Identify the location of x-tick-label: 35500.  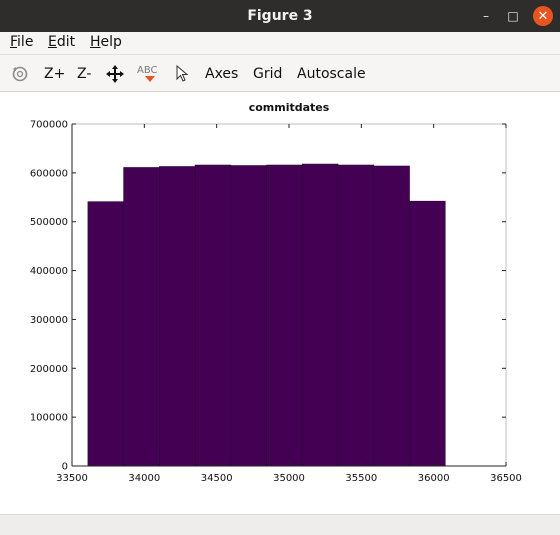
(361, 478).